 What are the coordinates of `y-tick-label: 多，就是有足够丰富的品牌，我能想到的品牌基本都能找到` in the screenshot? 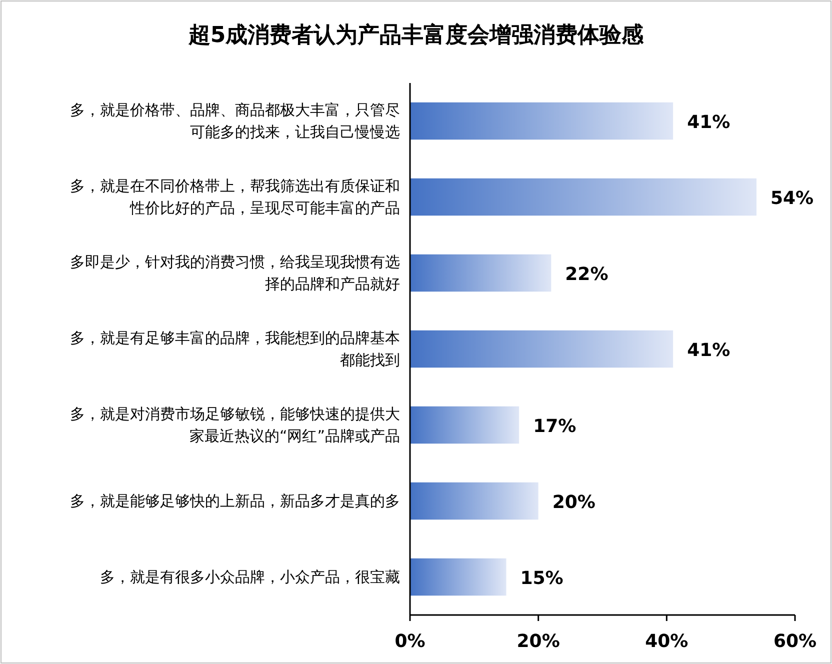 It's located at (235, 349).